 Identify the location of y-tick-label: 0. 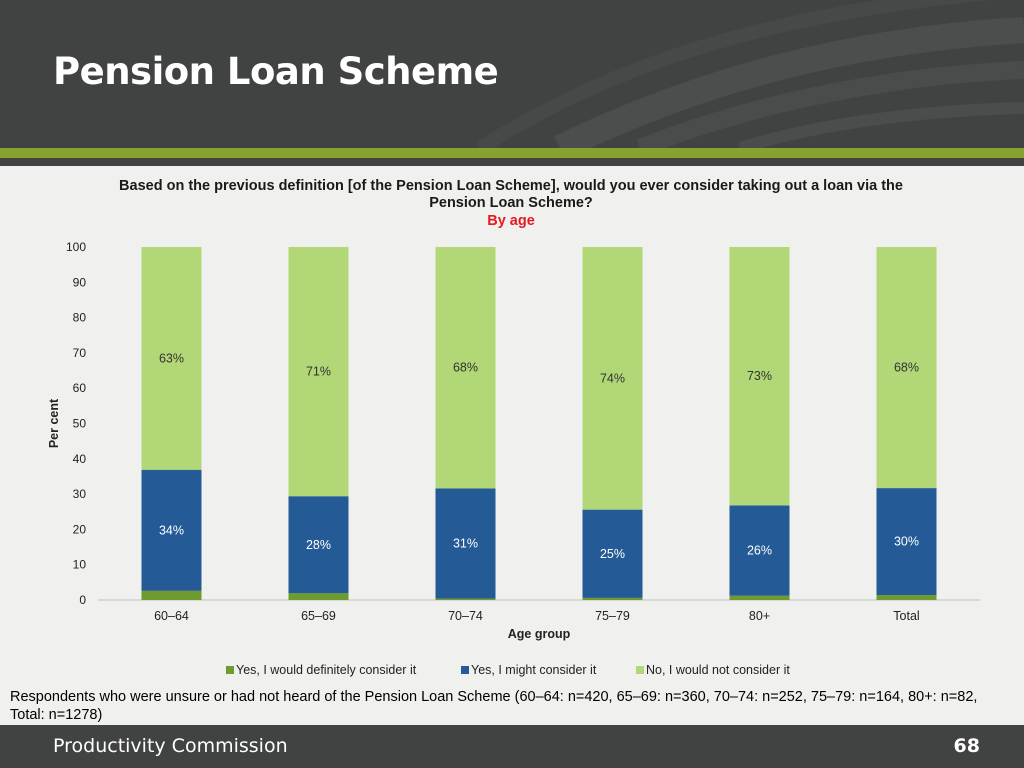
(82, 600).